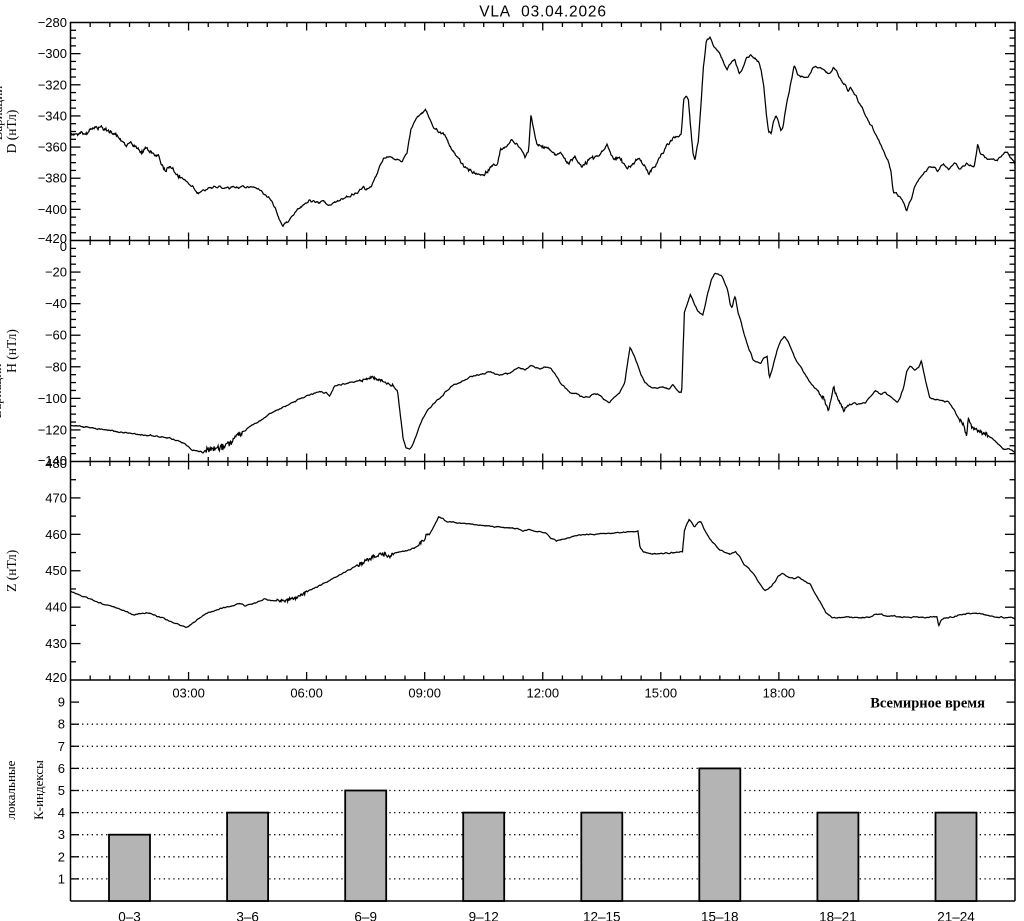  Describe the element at coordinates (365, 915) in the screenshot. I see `svg-text: 6–9` at that location.